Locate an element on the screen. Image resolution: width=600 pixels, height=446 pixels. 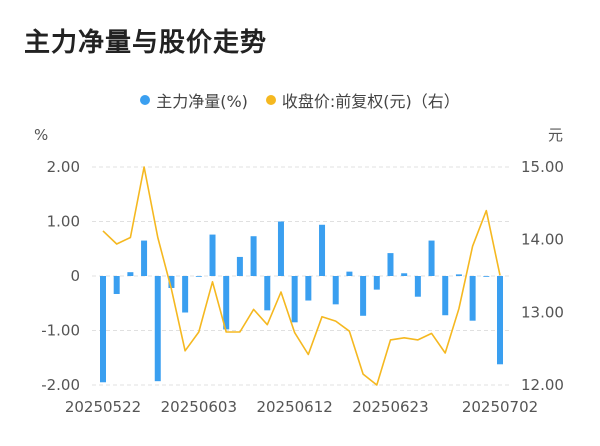
y-left-tick-label: 2.00 is located at coordinates (63, 167).